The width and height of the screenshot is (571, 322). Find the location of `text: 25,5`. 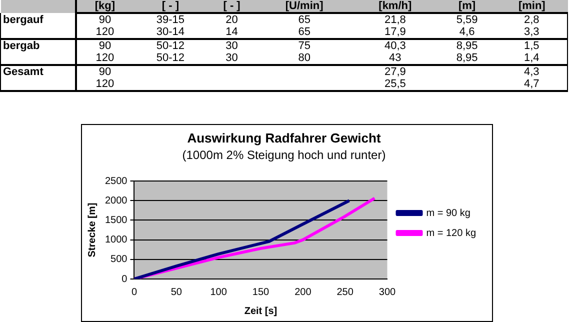

text: 25,5 is located at coordinates (395, 84).